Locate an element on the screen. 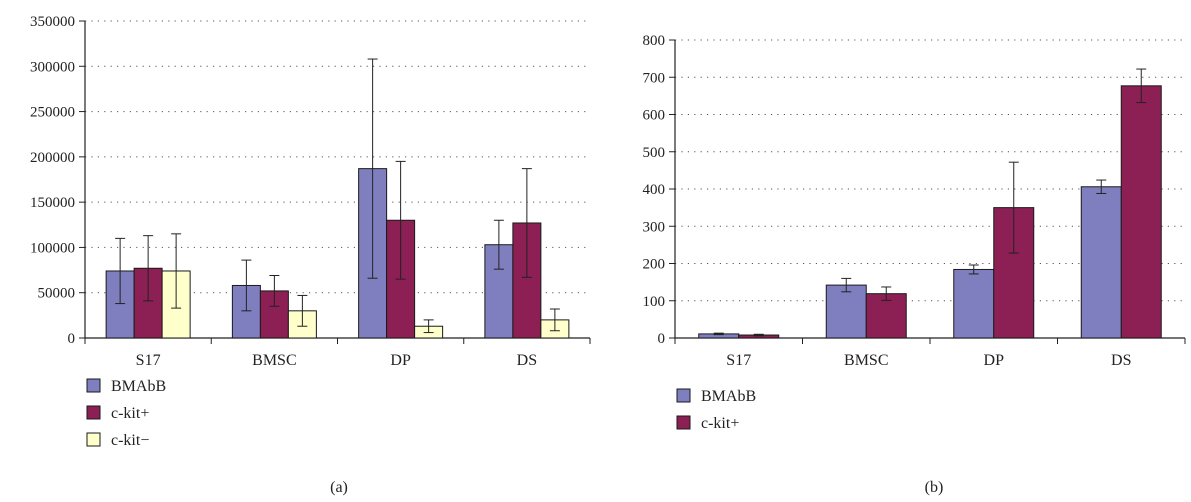 The image size is (1191, 502). y-tick-label: 100000 is located at coordinates (52, 248).